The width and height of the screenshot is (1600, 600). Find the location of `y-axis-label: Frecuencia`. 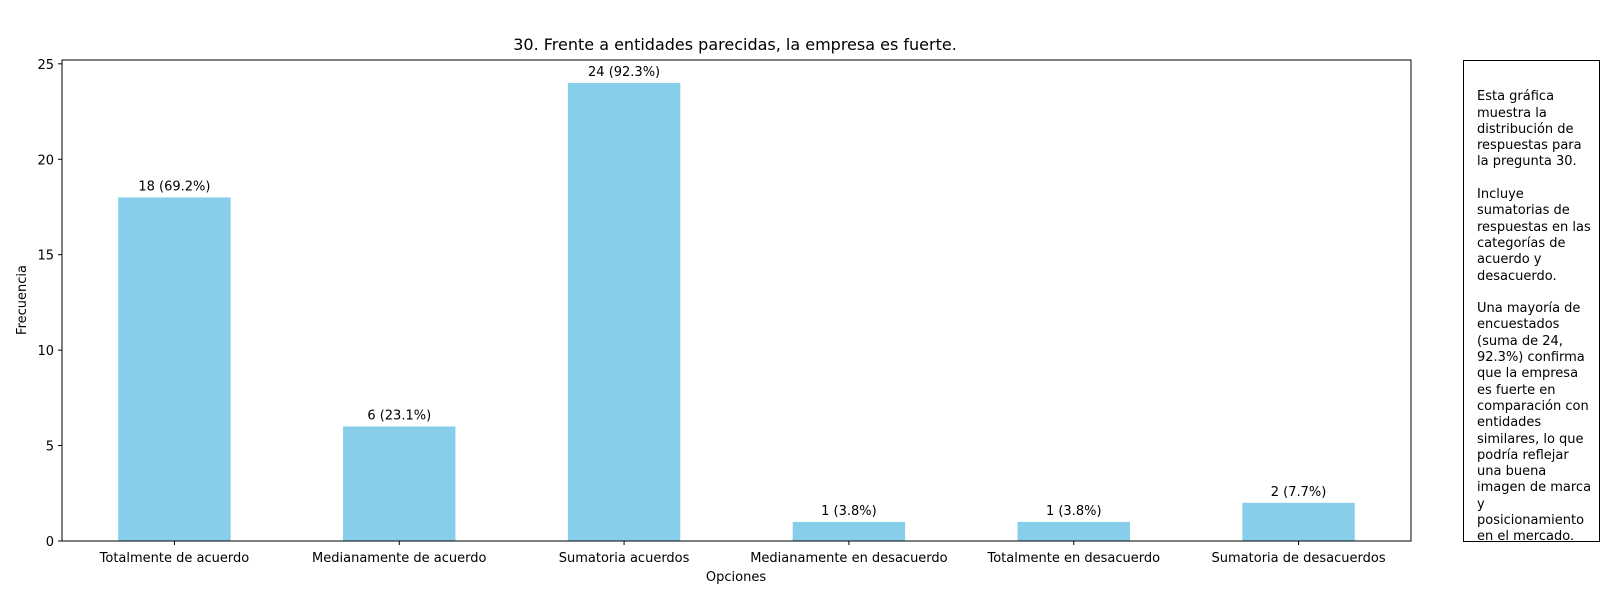

y-axis-label: Frecuencia is located at coordinates (22, 300).